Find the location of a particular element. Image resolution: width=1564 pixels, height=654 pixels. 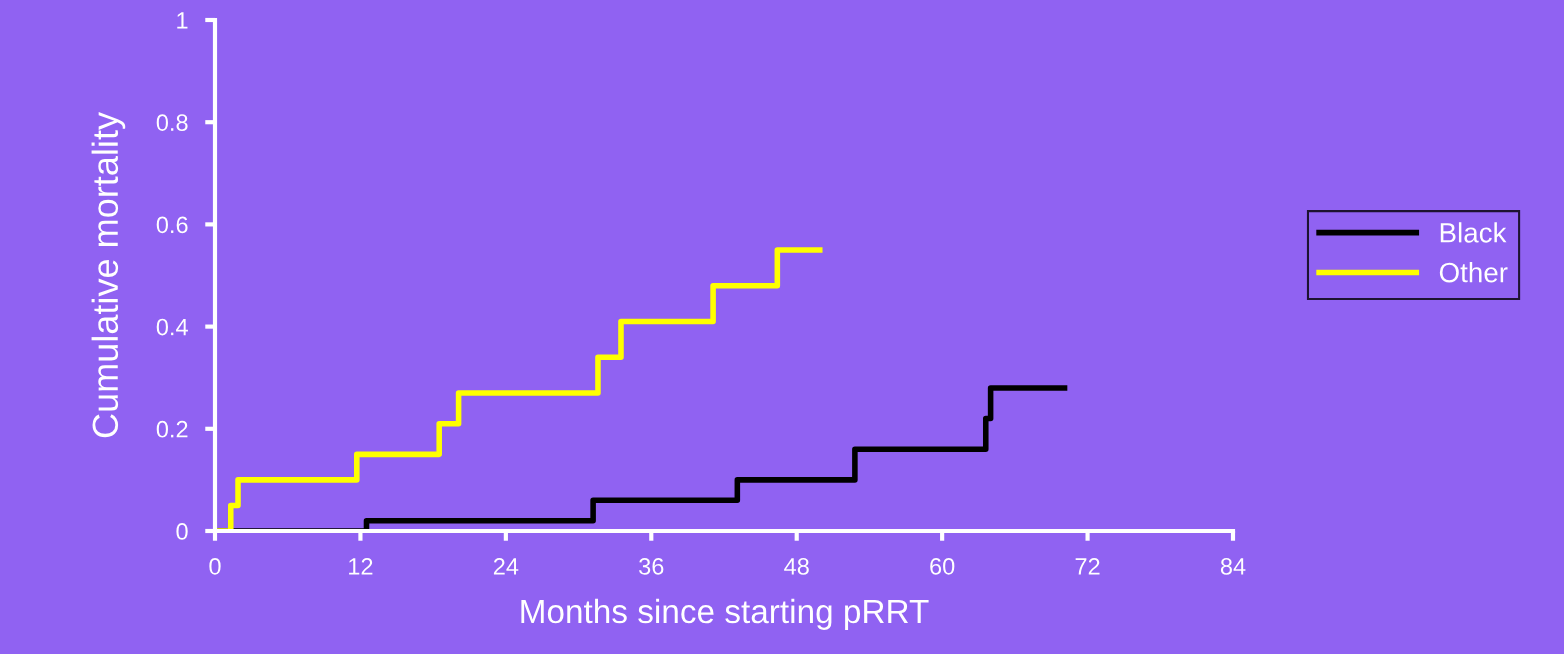

x-tick-label: 60 is located at coordinates (942, 566).